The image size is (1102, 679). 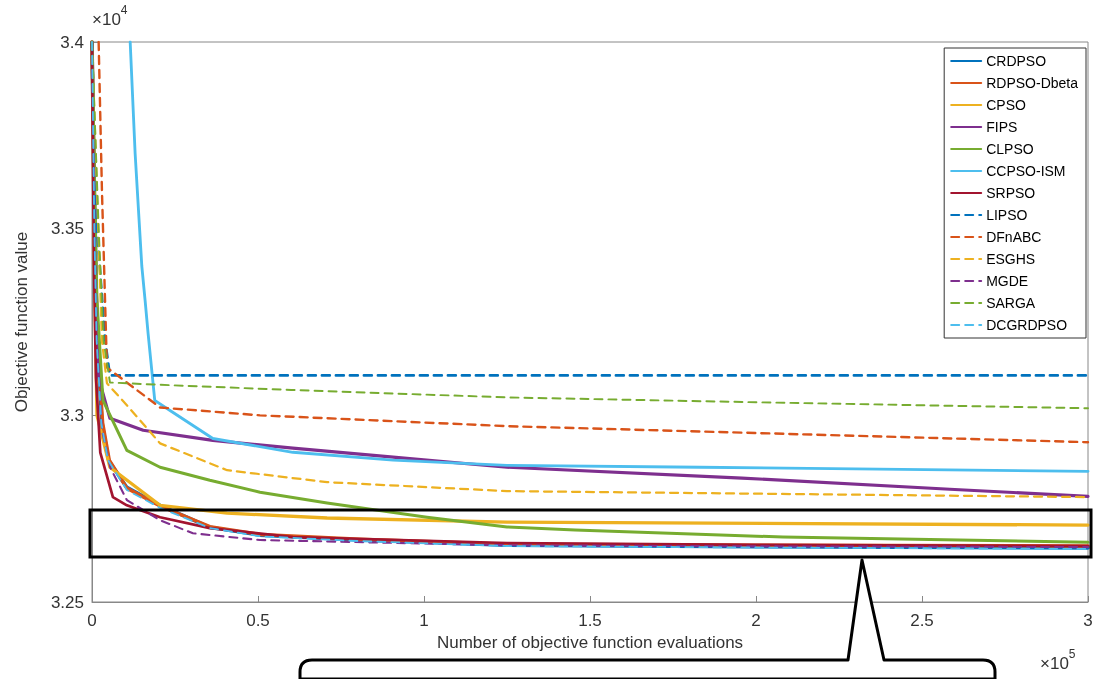 I want to click on legend-label: CPSO, so click(x=1006, y=105).